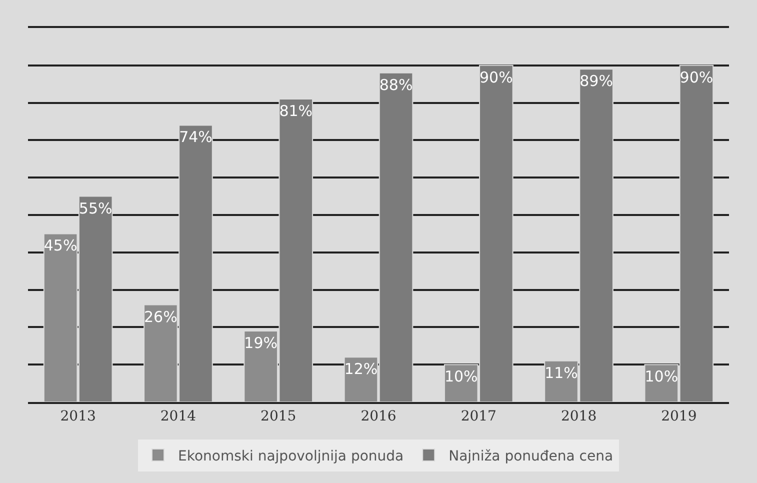 The height and width of the screenshot is (483, 757). What do you see at coordinates (61, 245) in the screenshot?
I see `data-label: 45%` at bounding box center [61, 245].